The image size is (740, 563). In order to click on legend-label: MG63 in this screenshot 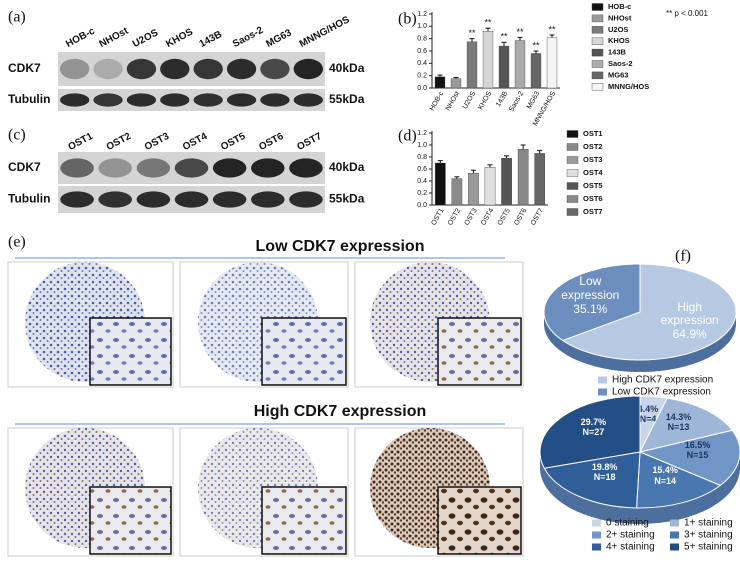, I will do `click(618, 74)`.